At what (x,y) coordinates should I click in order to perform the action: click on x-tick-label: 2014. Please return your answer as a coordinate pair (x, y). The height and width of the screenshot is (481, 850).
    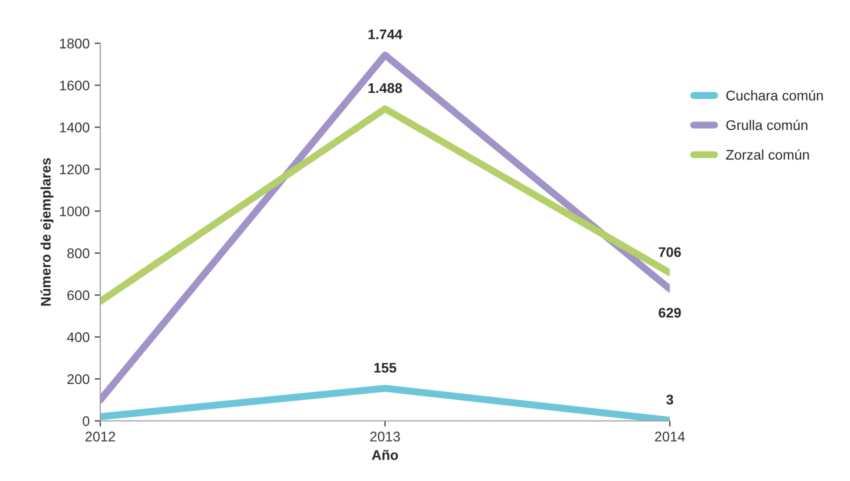
    Looking at the image, I should click on (670, 437).